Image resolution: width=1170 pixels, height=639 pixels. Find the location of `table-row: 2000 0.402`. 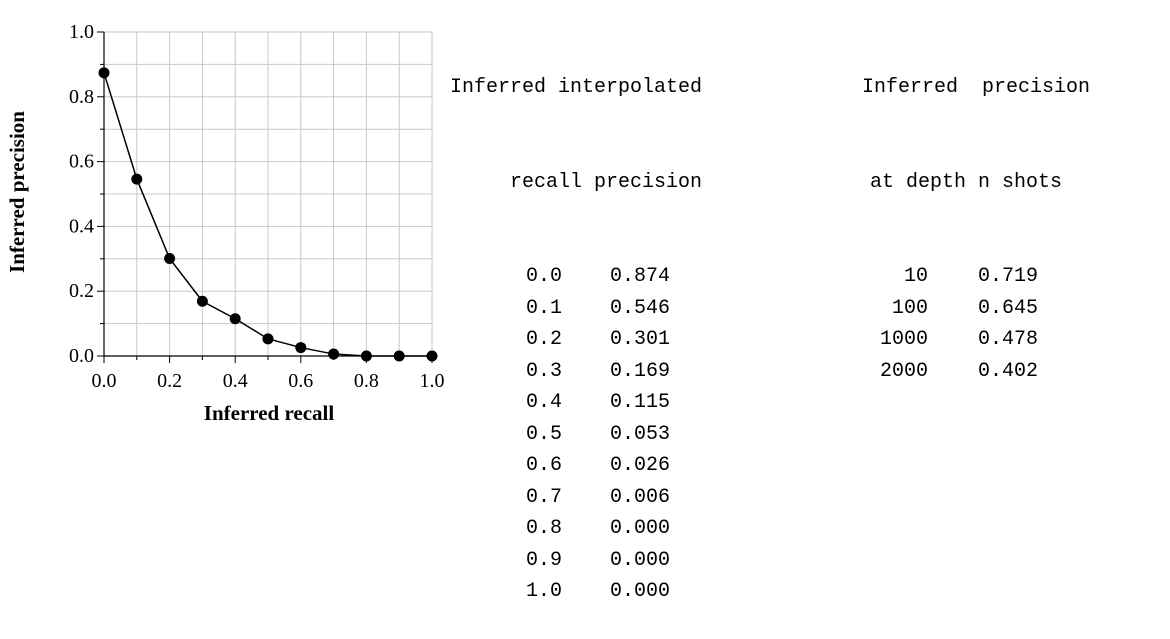

table-row: 2000 0.402 is located at coordinates (976, 372).